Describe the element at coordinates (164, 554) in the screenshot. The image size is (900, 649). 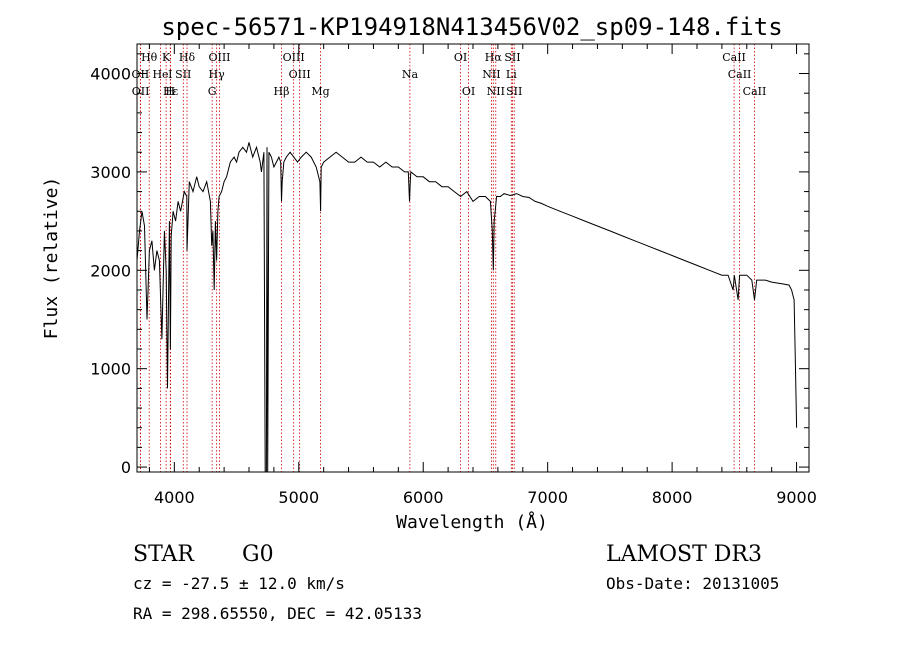
I see `object-class: STAR` at that location.